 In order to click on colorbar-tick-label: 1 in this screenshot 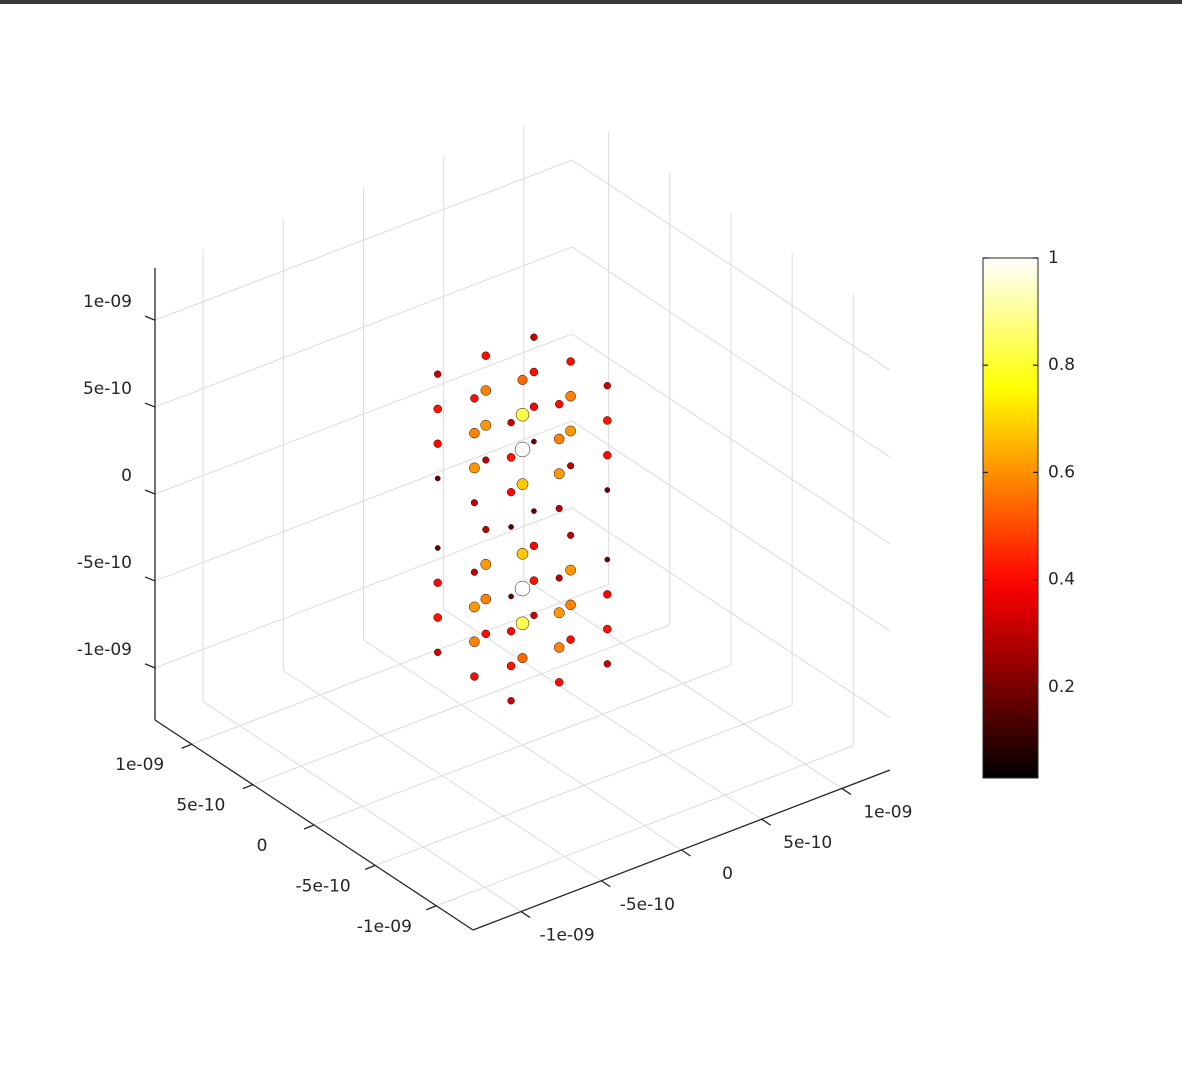, I will do `click(1053, 258)`.